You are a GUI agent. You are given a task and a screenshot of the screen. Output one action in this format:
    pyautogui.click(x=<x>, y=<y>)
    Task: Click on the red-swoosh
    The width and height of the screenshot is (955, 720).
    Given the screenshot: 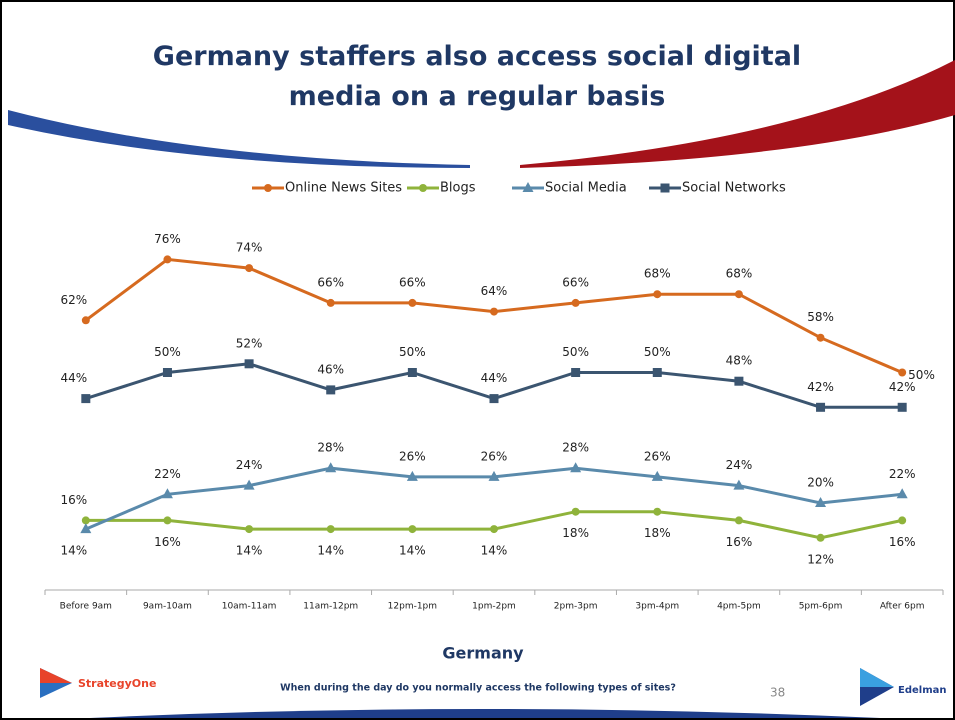 What is the action you would take?
    pyautogui.click(x=737, y=114)
    